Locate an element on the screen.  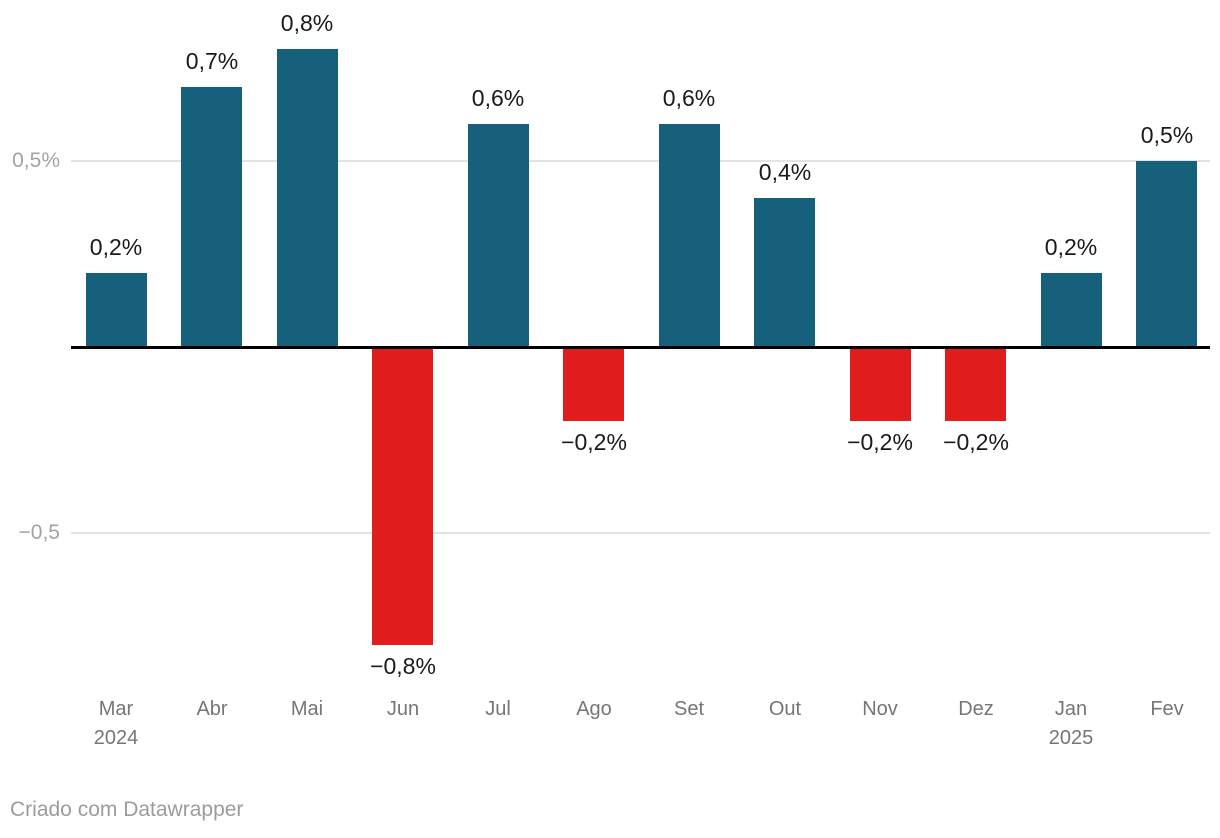
bar-value-label: 0,4% is located at coordinates (785, 172).